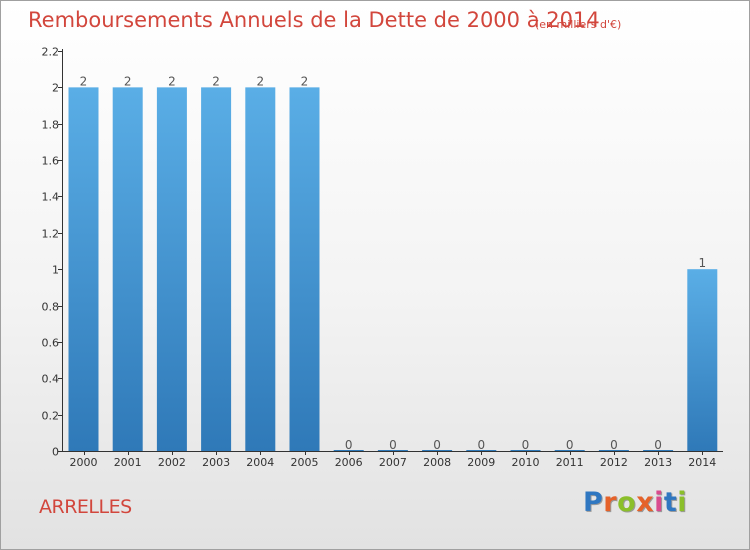  I want to click on x-tick-label: 2005, so click(305, 462).